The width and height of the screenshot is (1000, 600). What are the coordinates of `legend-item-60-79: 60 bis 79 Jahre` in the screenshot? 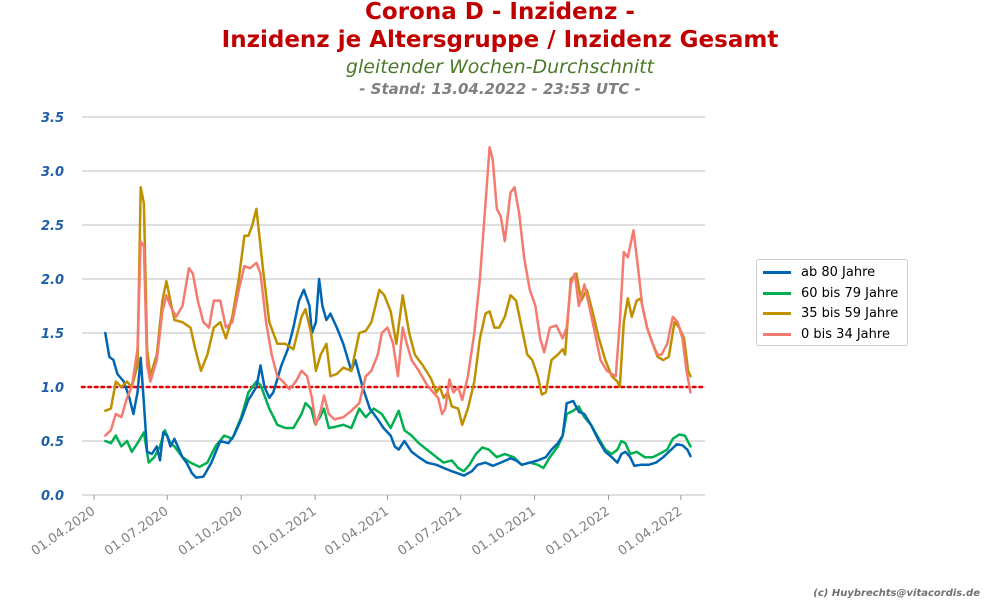 It's located at (830, 293).